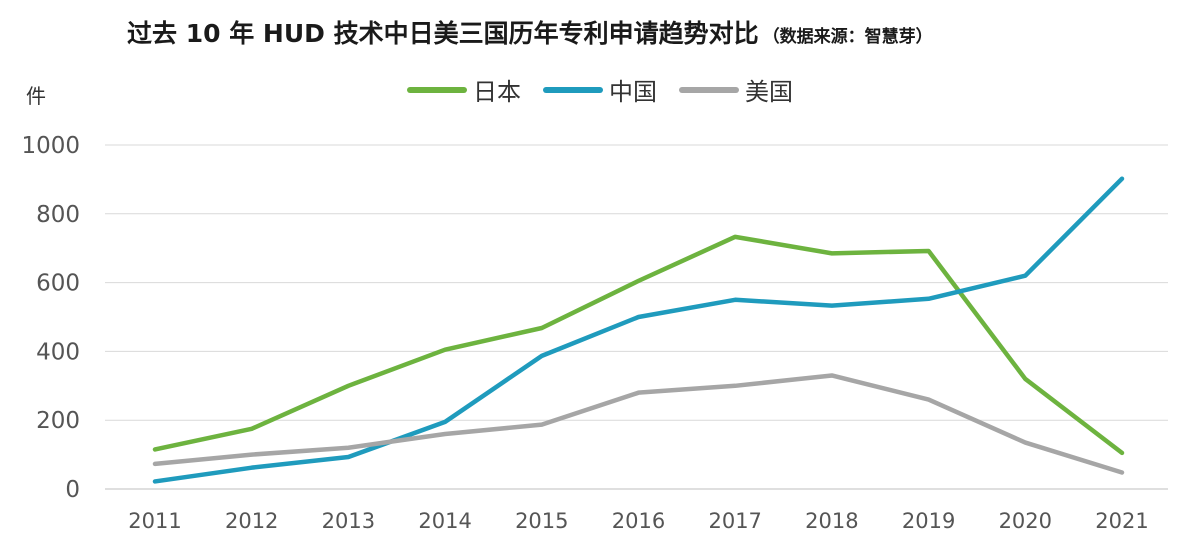 The width and height of the screenshot is (1200, 542). I want to click on chart-legend: 日本 中国 美国, so click(600, 89).